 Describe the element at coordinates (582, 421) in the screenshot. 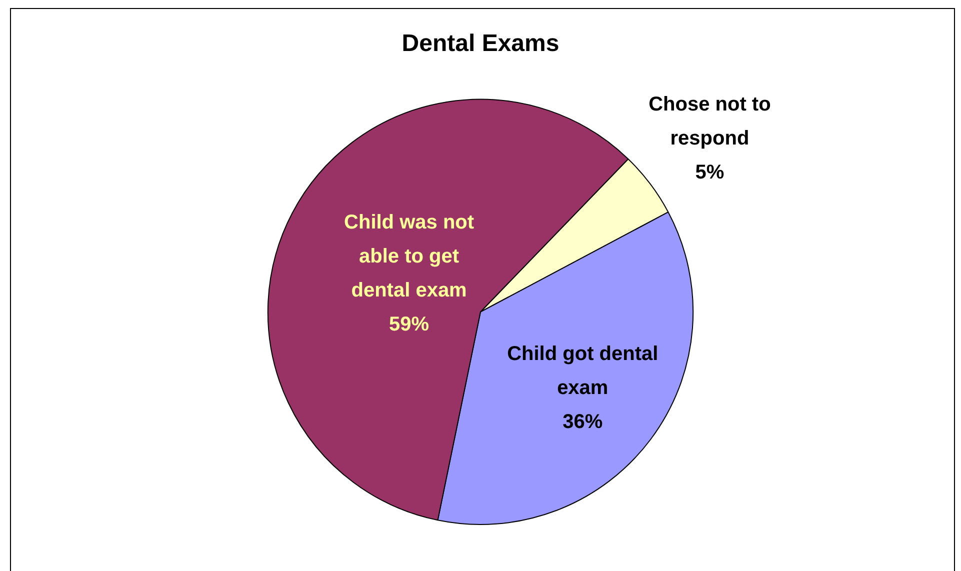

I see `data-label: 36%` at that location.